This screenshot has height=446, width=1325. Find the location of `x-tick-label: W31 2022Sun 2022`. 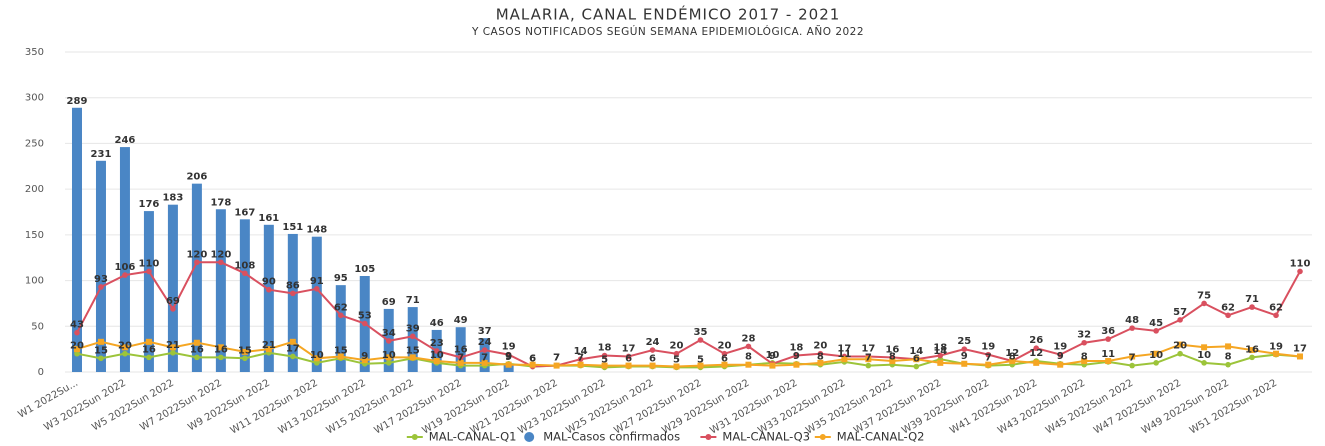

x-tick-label: W31 2022Sun 2022 is located at coordinates (753, 407).